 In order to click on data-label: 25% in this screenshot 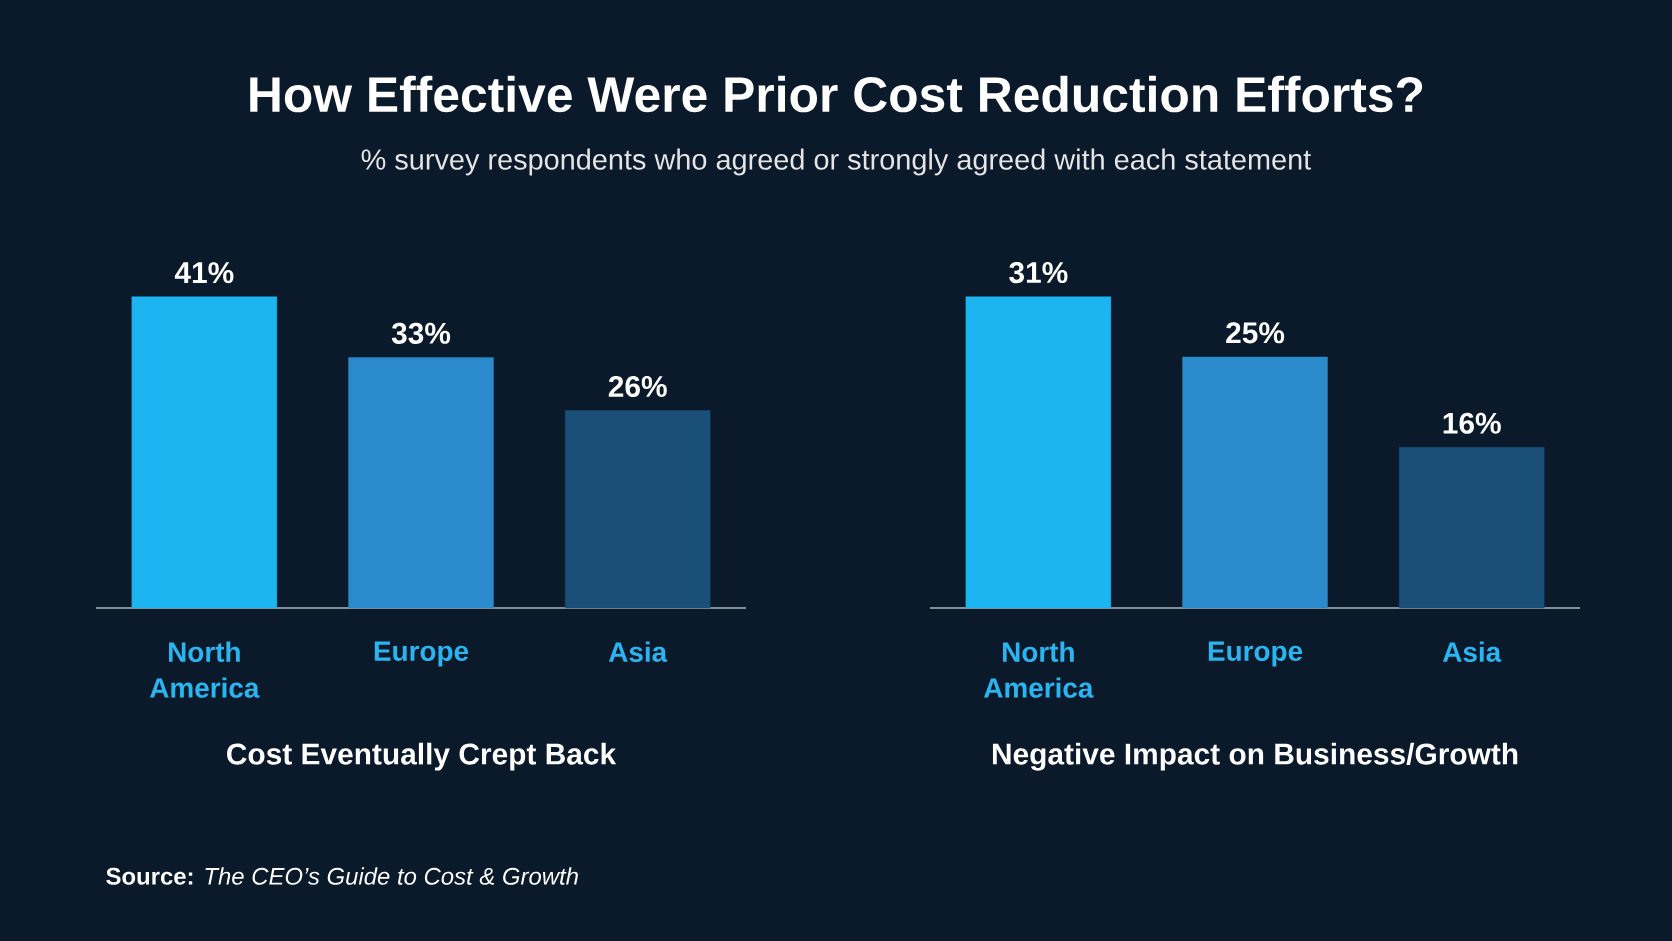, I will do `click(1255, 333)`.